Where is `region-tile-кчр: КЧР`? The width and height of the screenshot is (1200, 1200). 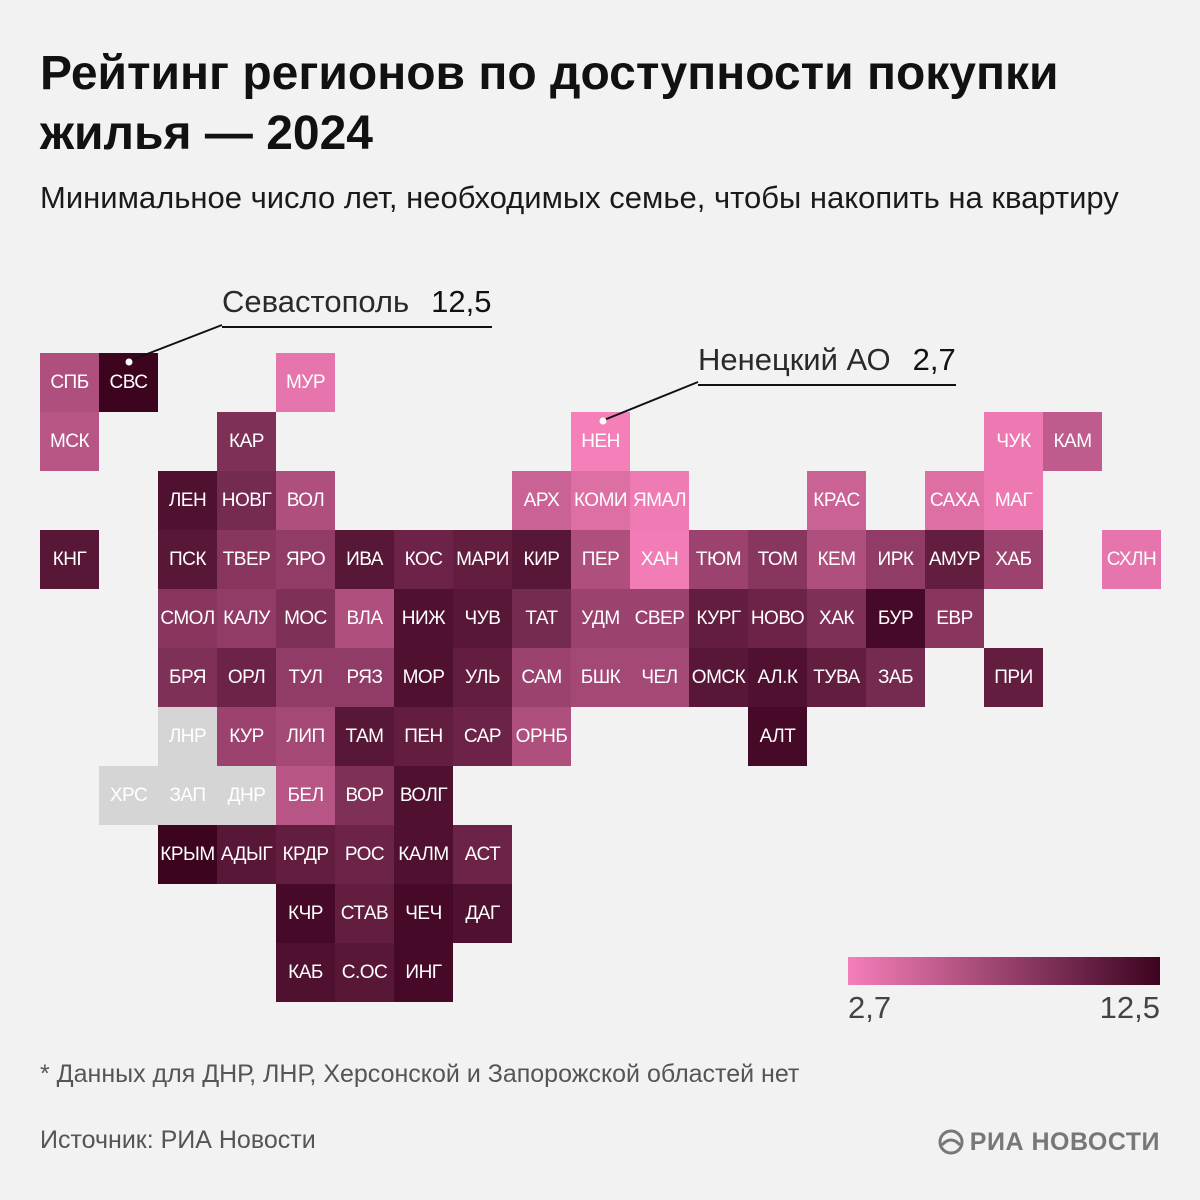
region-tile-кчр: КЧР is located at coordinates (305, 913).